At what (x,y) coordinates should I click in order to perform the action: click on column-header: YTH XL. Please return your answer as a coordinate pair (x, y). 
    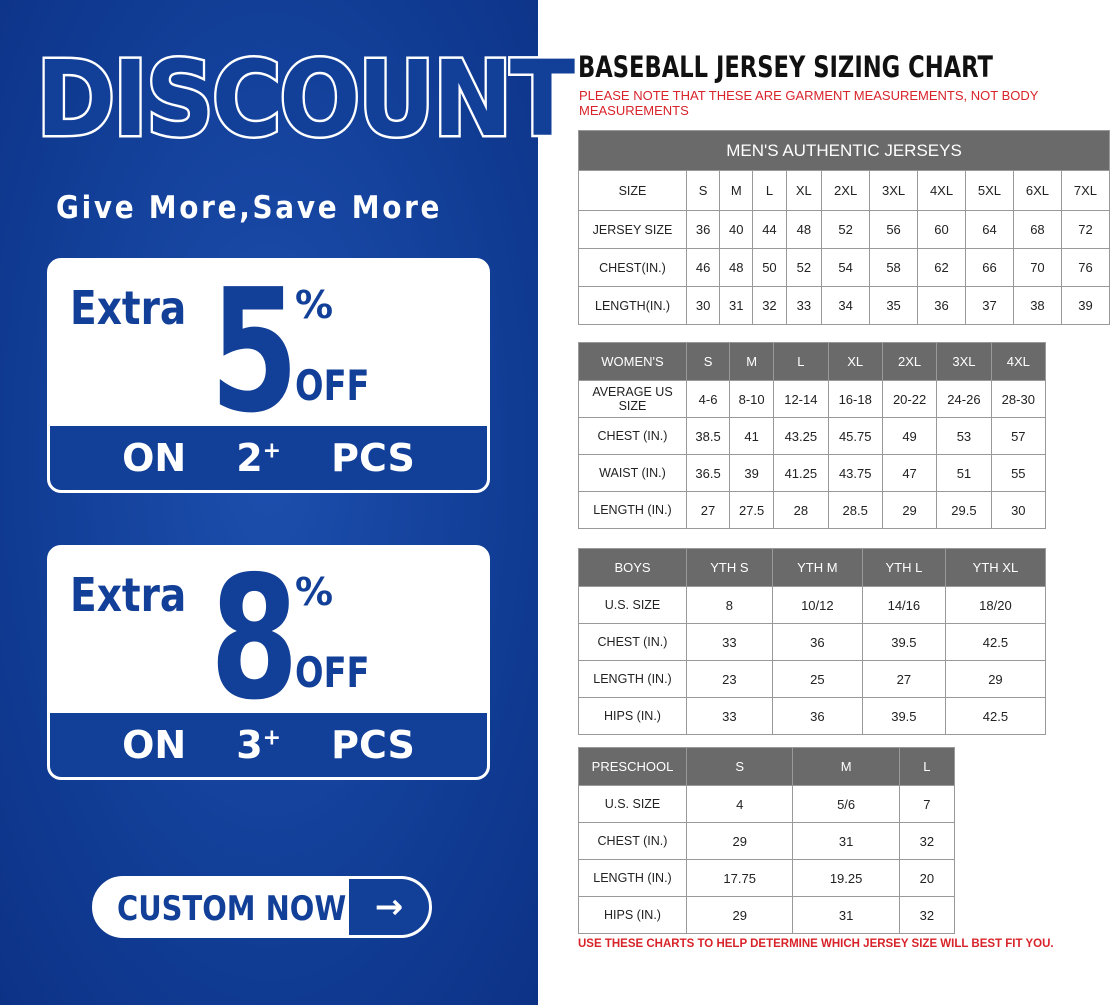
    Looking at the image, I should click on (995, 567).